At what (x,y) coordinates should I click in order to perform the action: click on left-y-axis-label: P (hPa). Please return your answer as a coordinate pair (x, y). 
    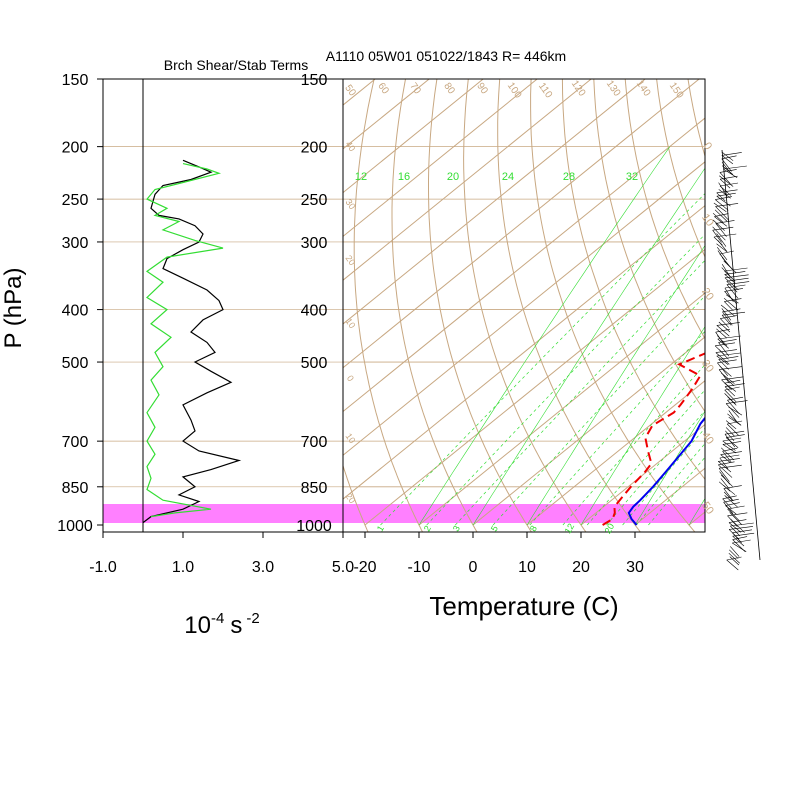
    Looking at the image, I should click on (13, 308).